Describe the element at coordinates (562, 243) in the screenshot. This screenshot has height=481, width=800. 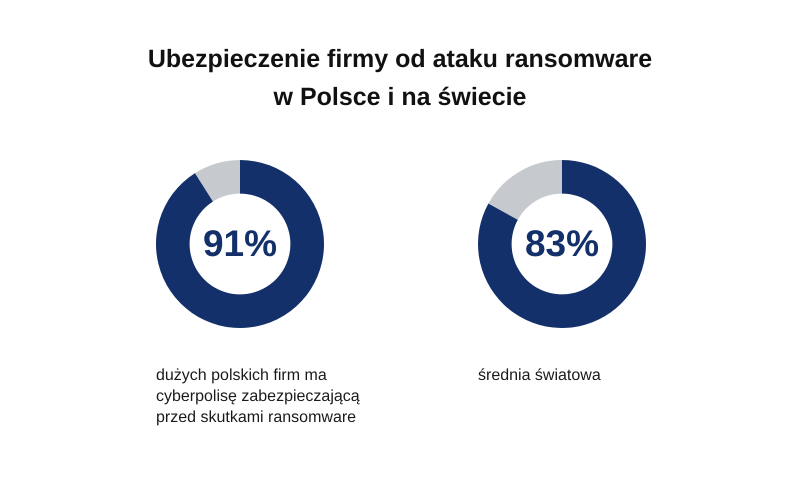
I see `data-label: 83%` at that location.